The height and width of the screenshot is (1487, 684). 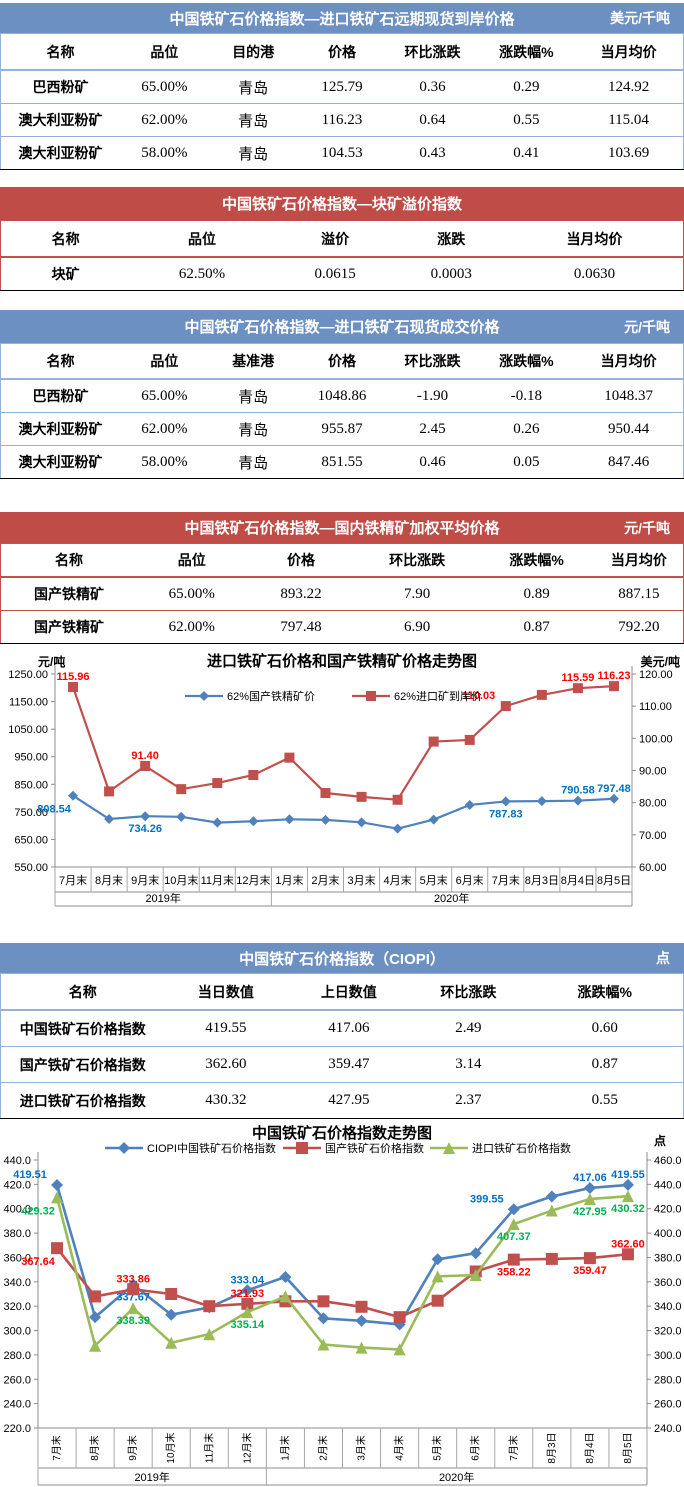 What do you see at coordinates (349, 1100) in the screenshot?
I see `value-cell: 427.95` at bounding box center [349, 1100].